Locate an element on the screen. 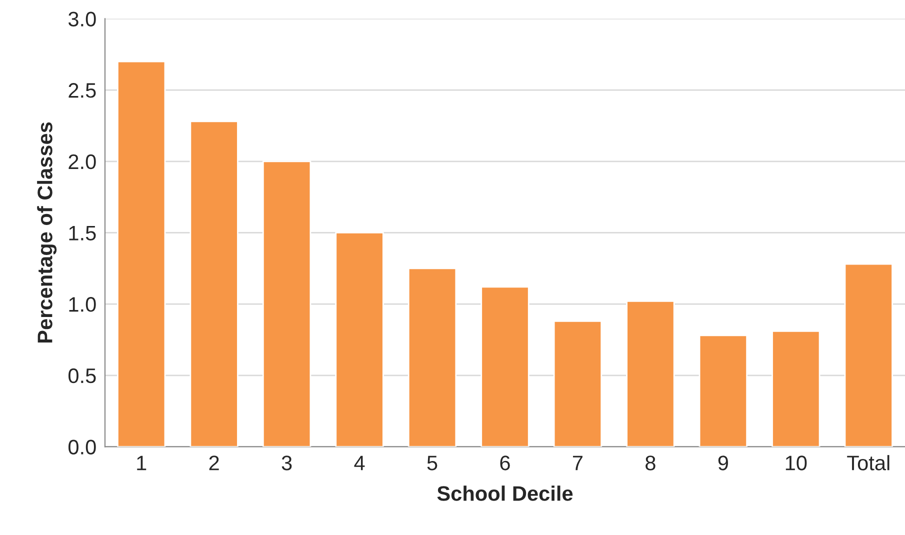  x-tick-label: 7 is located at coordinates (577, 463).